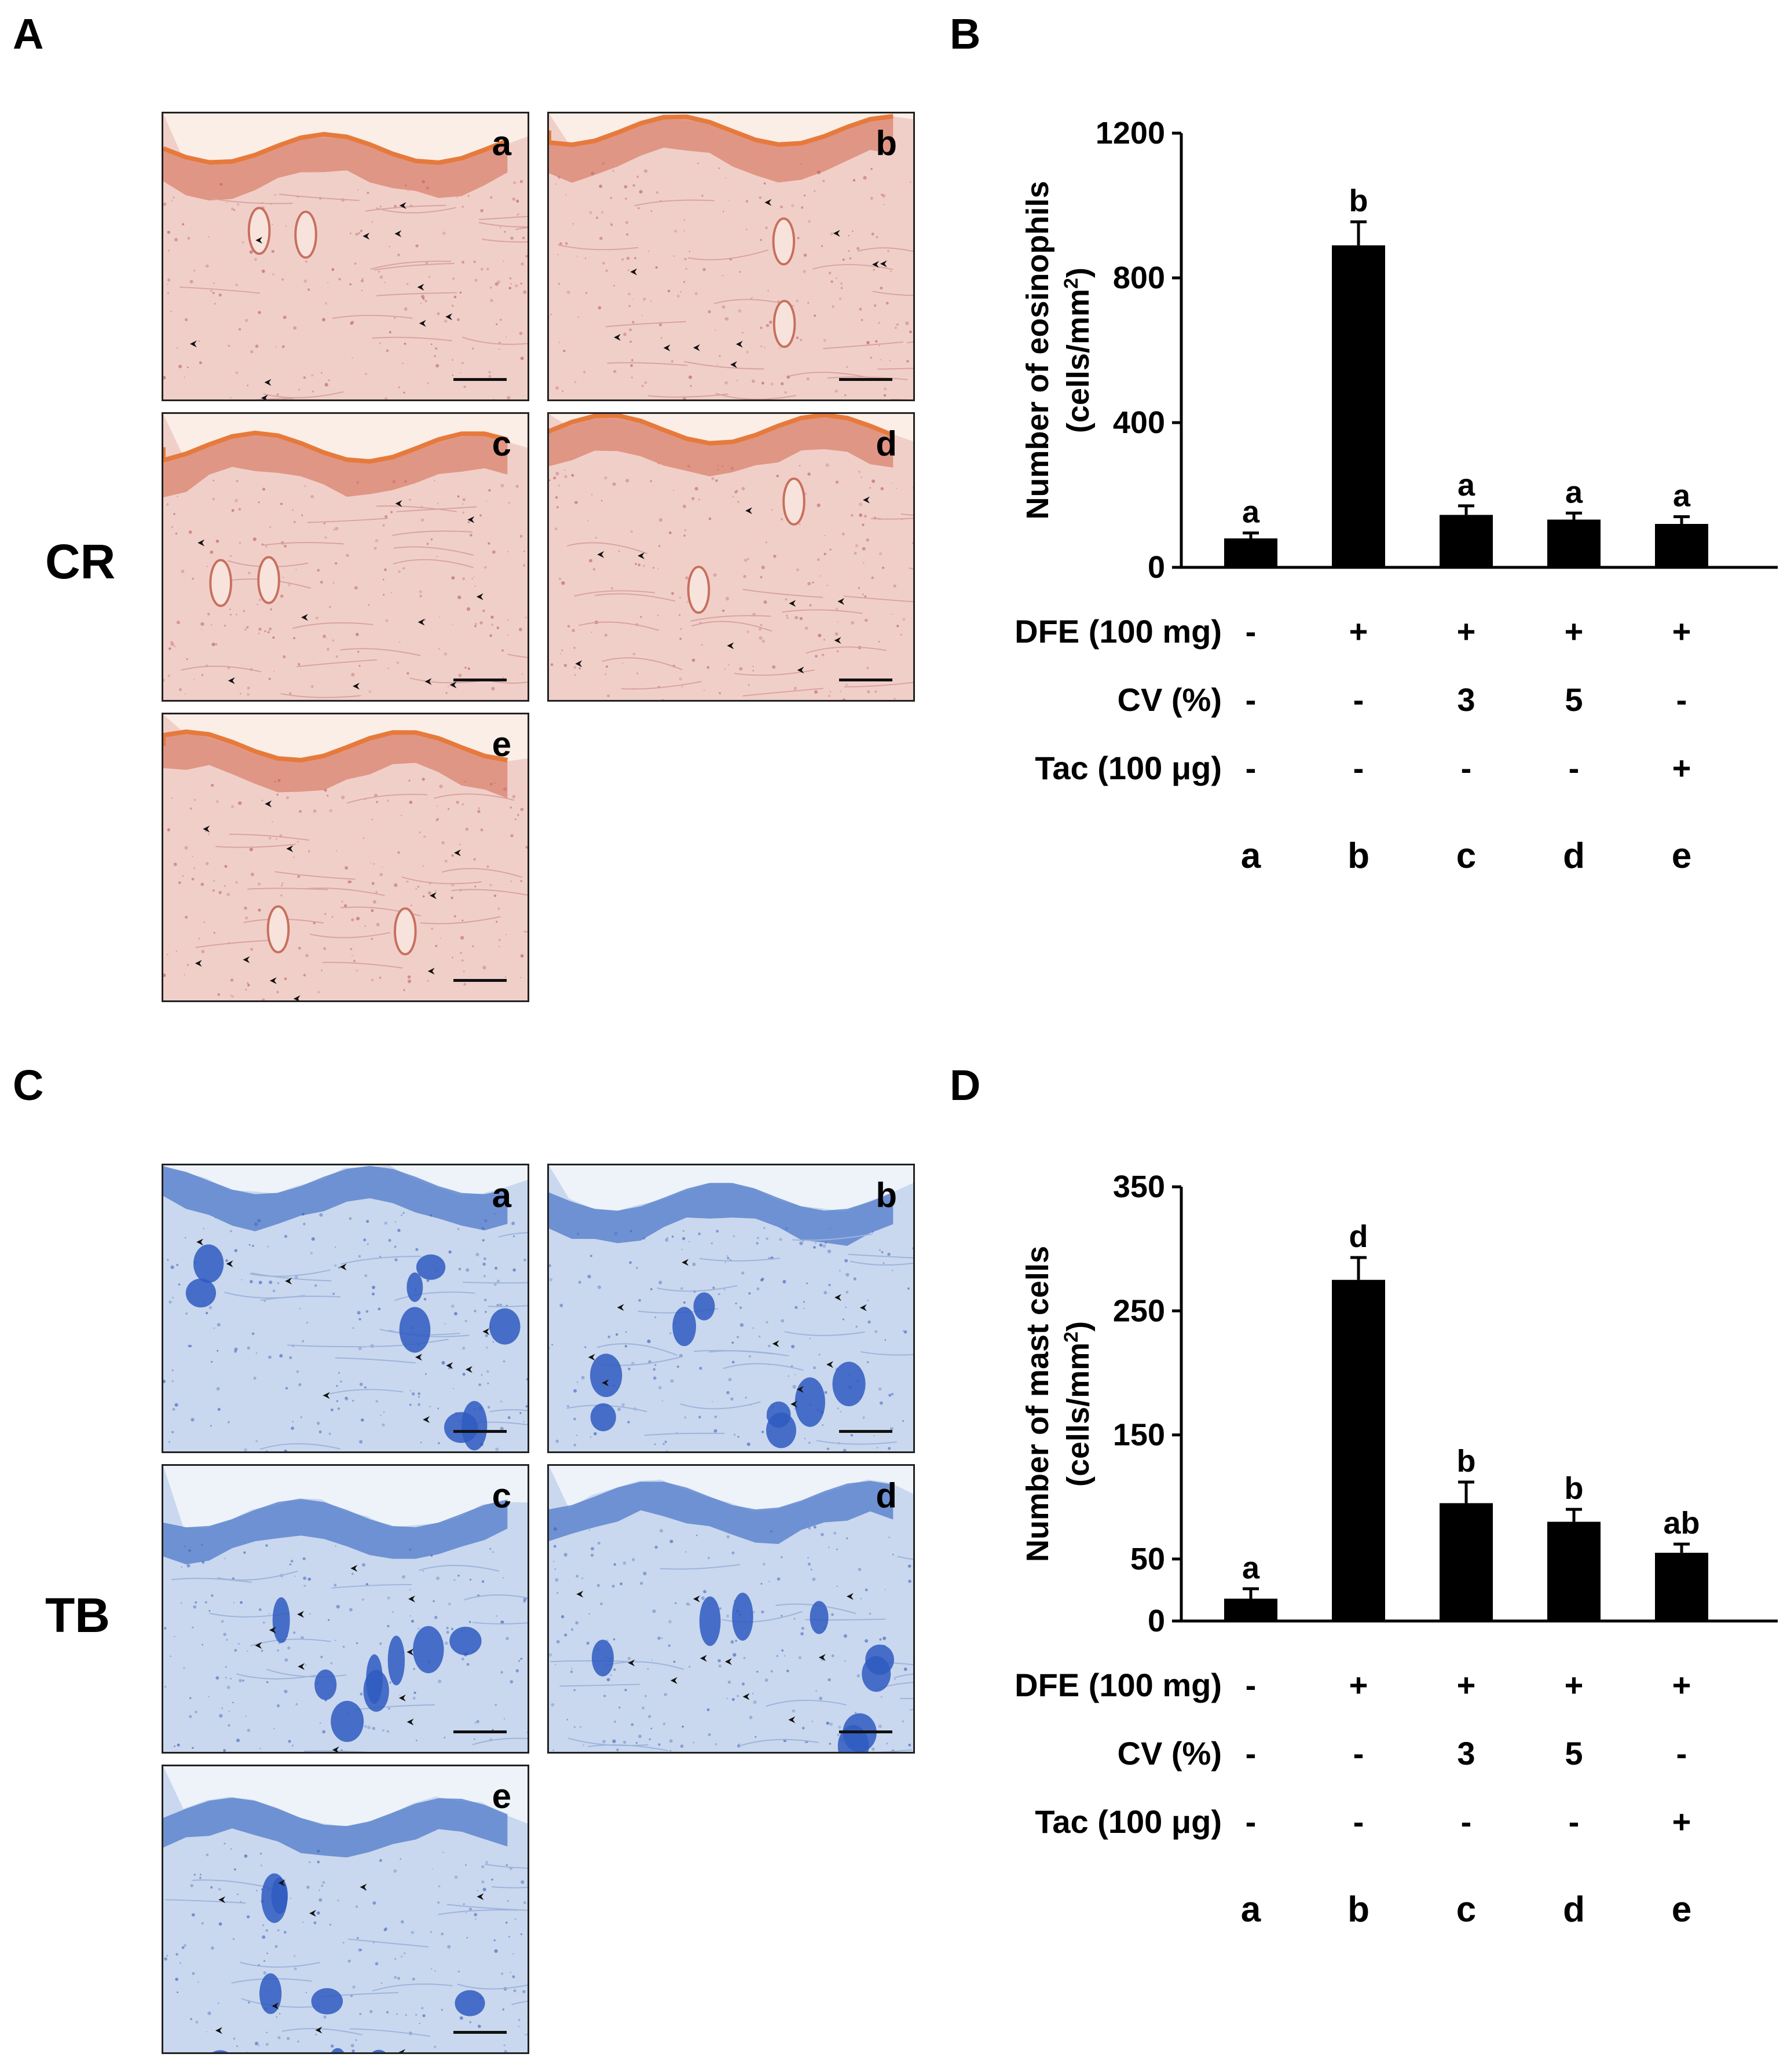 This screenshot has width=1787, height=2072. What do you see at coordinates (1131, 133) in the screenshot?
I see `y-tick-label: 1200` at bounding box center [1131, 133].